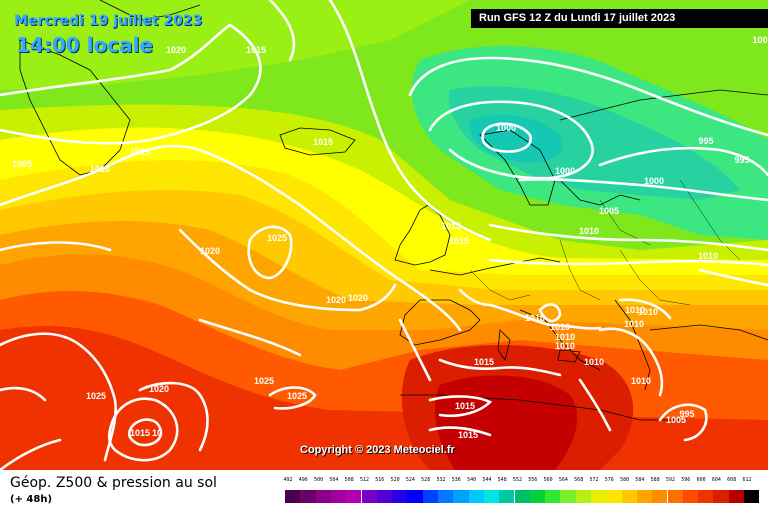 This screenshot has width=768, height=512. I want to click on legend-tick-label: 572, so click(594, 480).